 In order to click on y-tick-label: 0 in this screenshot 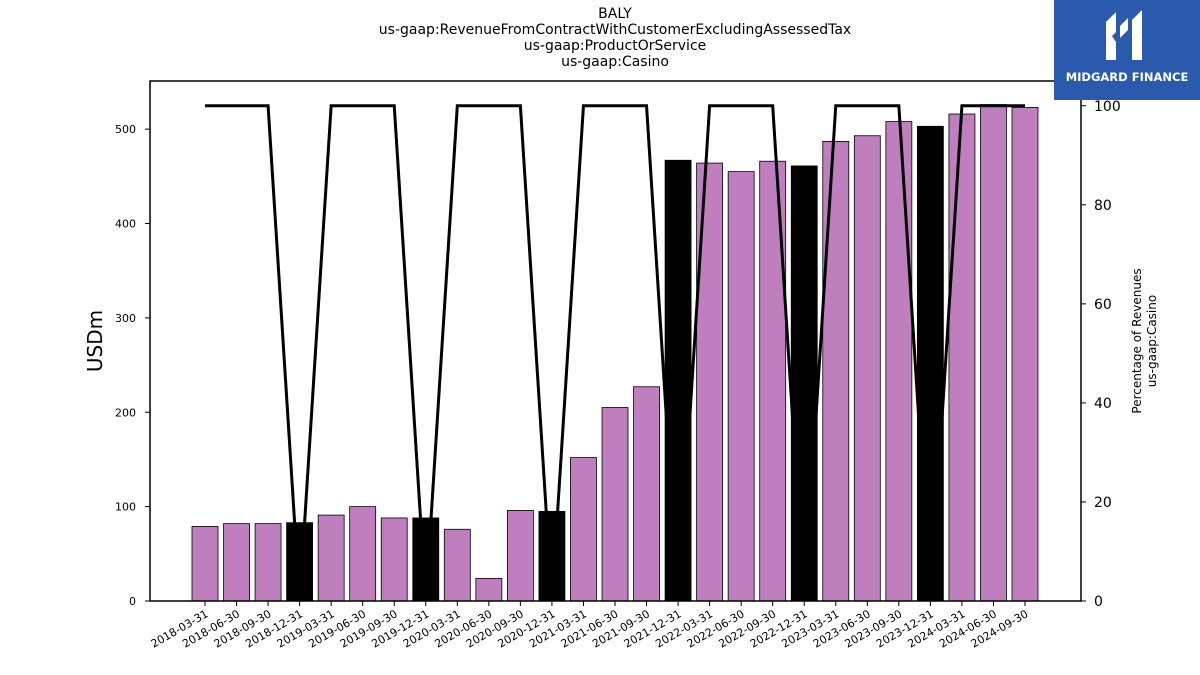, I will do `click(132, 601)`.